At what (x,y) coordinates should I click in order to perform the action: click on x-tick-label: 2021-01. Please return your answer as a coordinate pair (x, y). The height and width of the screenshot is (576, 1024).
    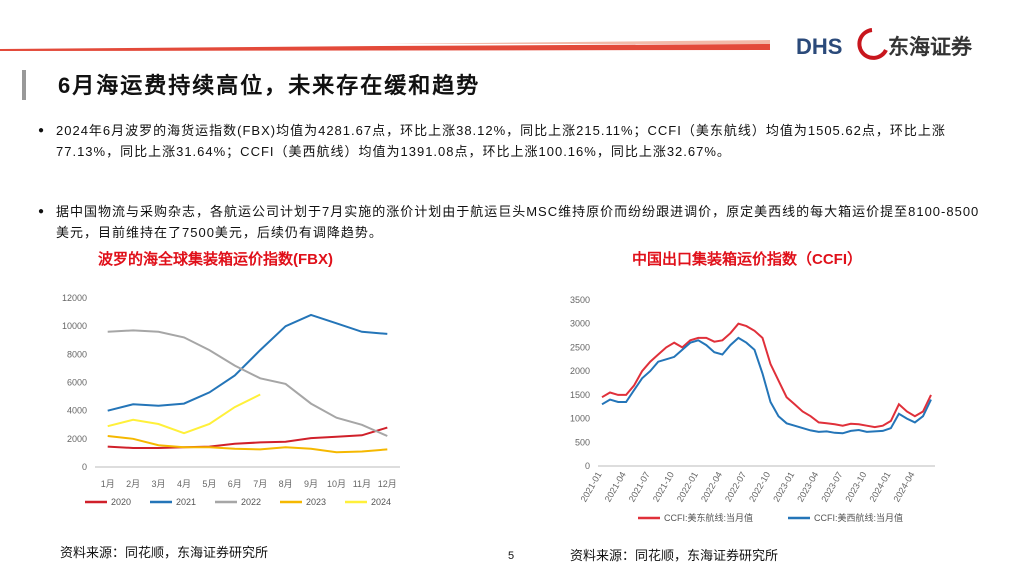
    Looking at the image, I should click on (591, 487).